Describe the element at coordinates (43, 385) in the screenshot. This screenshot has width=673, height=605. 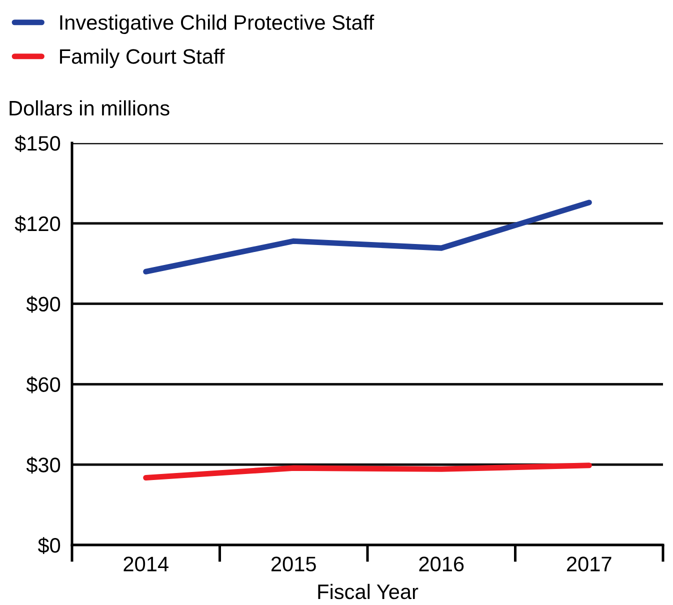
I see `y-tick-label: $60` at that location.